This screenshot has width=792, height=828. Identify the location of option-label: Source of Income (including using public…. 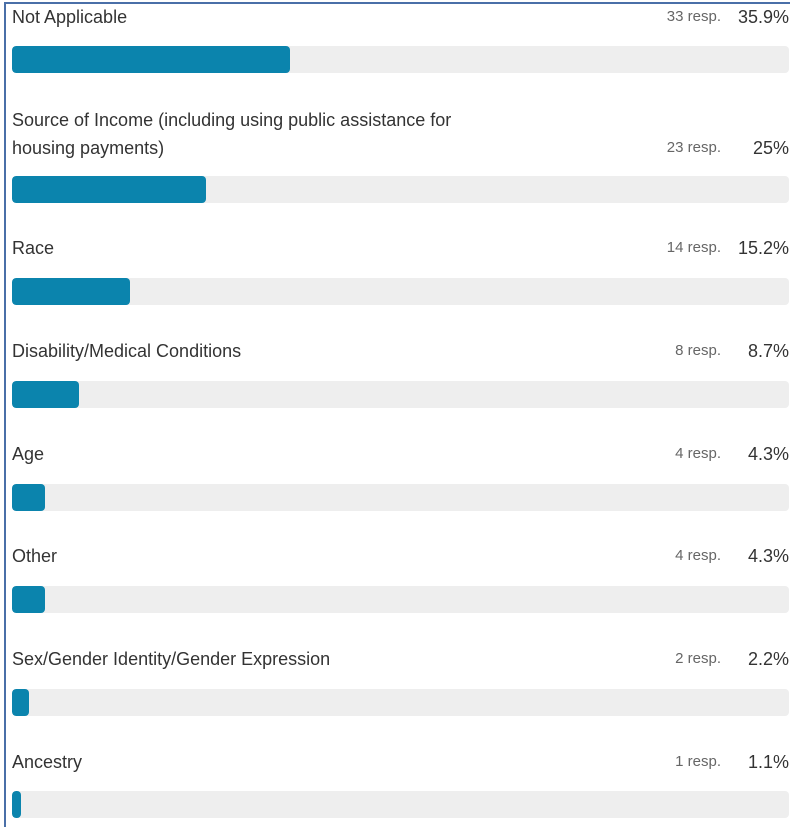
(232, 134).